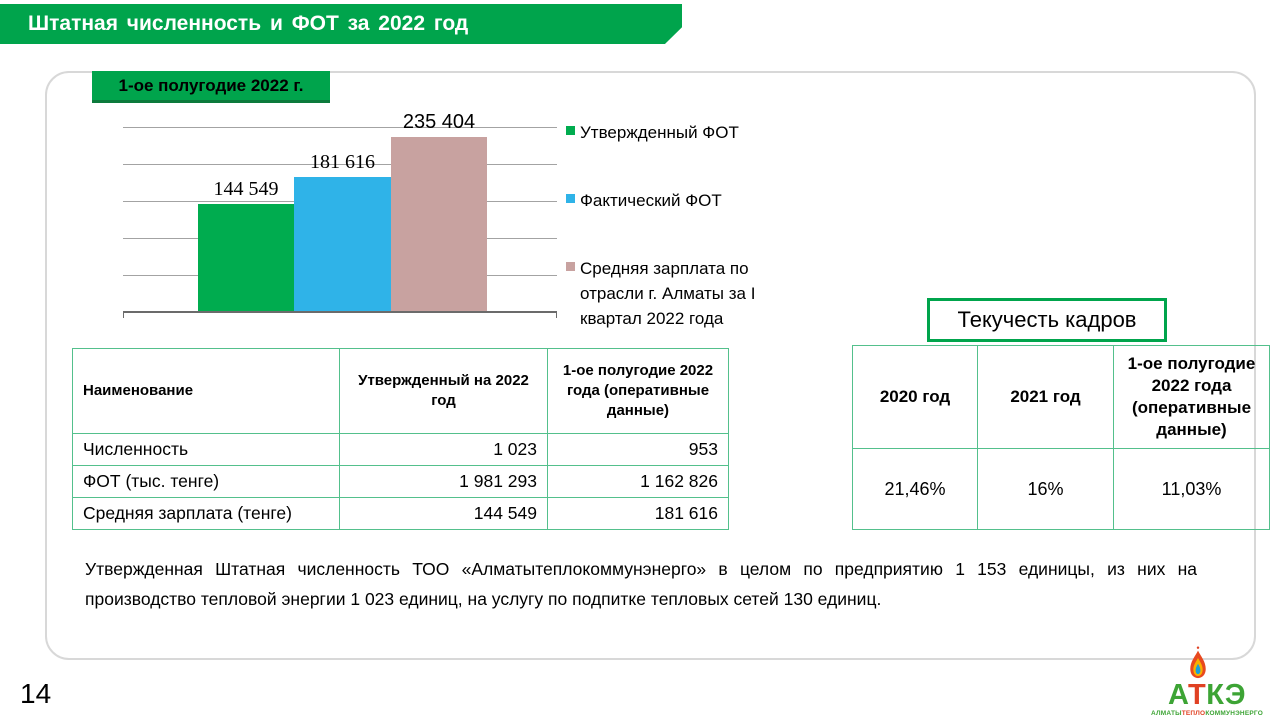  I want to click on page-number: 14, so click(36, 693).